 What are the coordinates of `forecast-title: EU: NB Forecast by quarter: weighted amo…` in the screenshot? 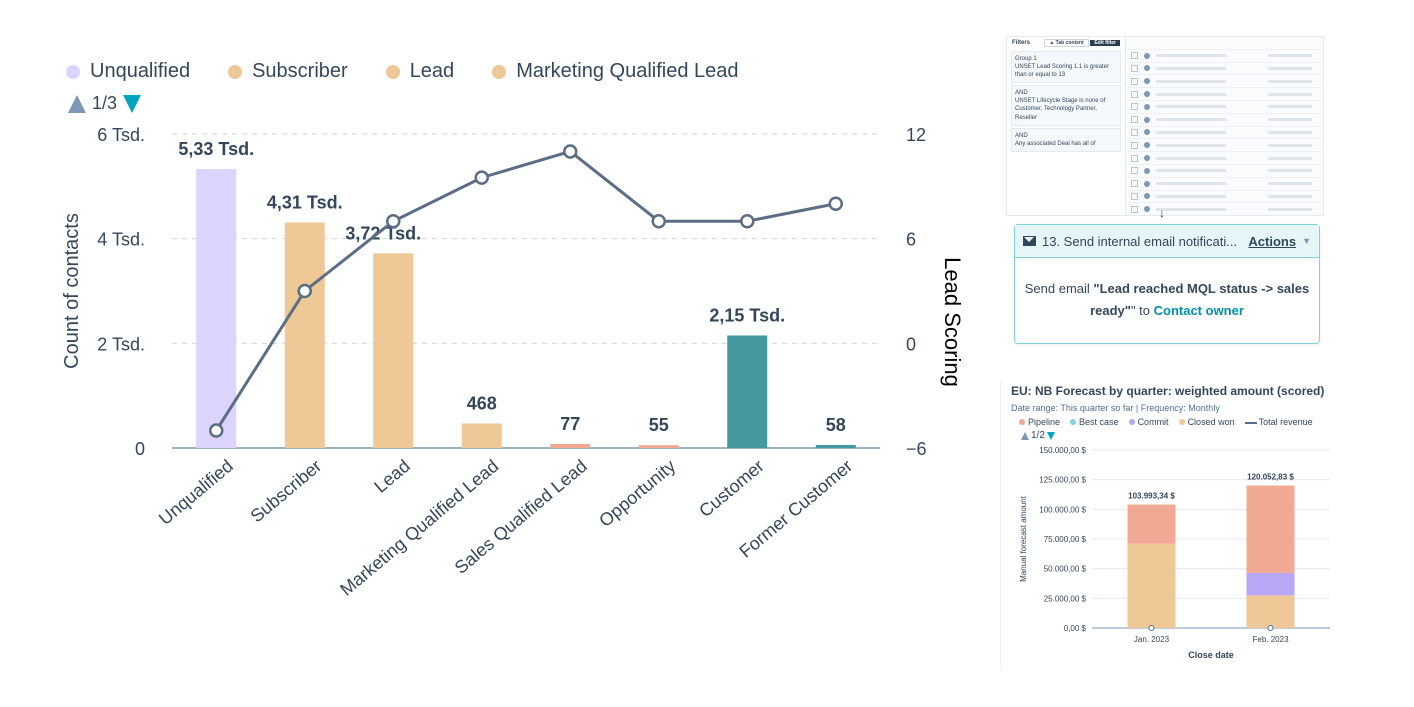 It's located at (1168, 391).